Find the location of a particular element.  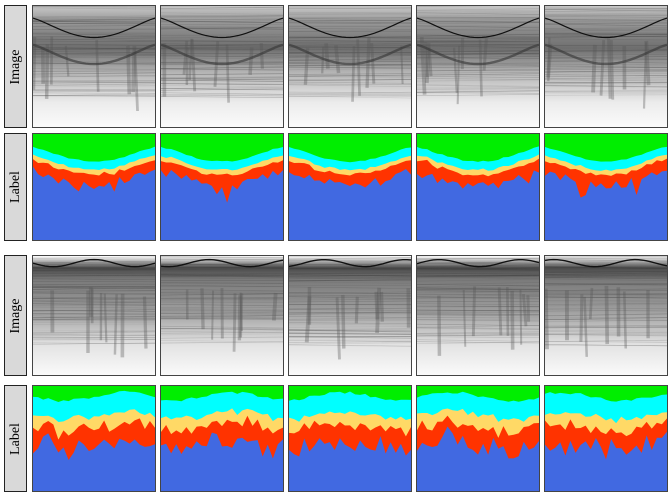

row-label-text: Image is located at coordinates (15, 66).